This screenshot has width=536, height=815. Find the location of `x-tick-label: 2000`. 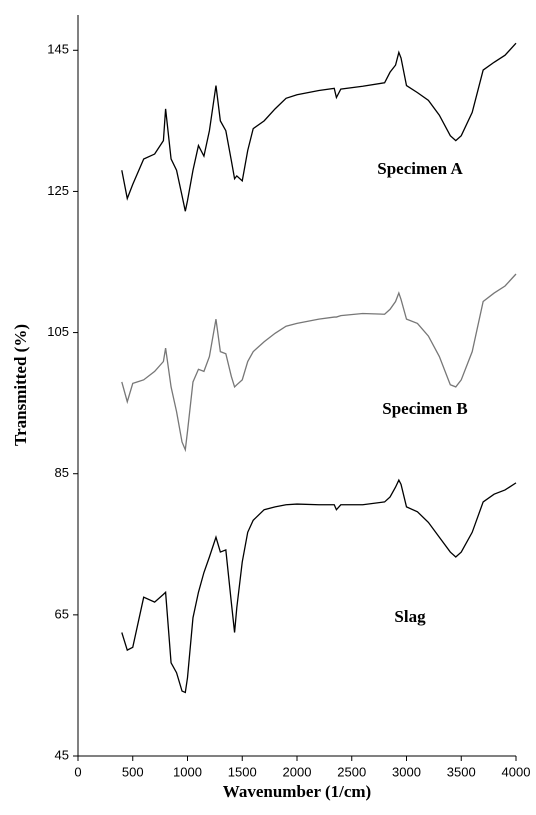

x-tick-label: 2000 is located at coordinates (297, 771).